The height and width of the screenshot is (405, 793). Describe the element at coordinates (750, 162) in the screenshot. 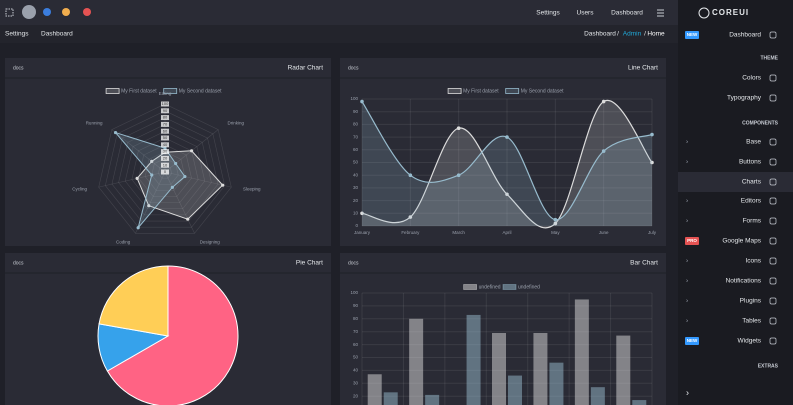

I see `sidebar-item: Buttons` at that location.